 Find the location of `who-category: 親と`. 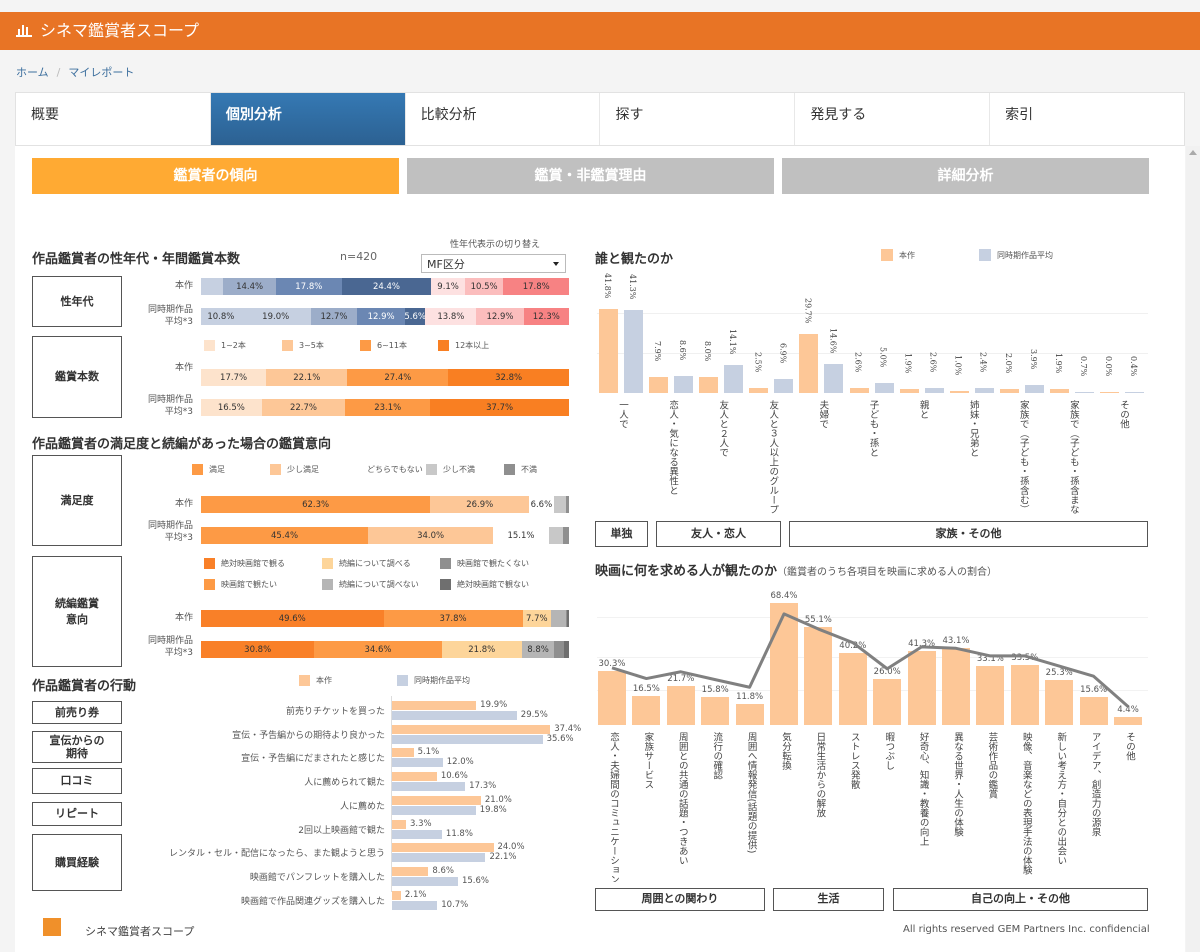

who-category: 親と is located at coordinates (923, 409).